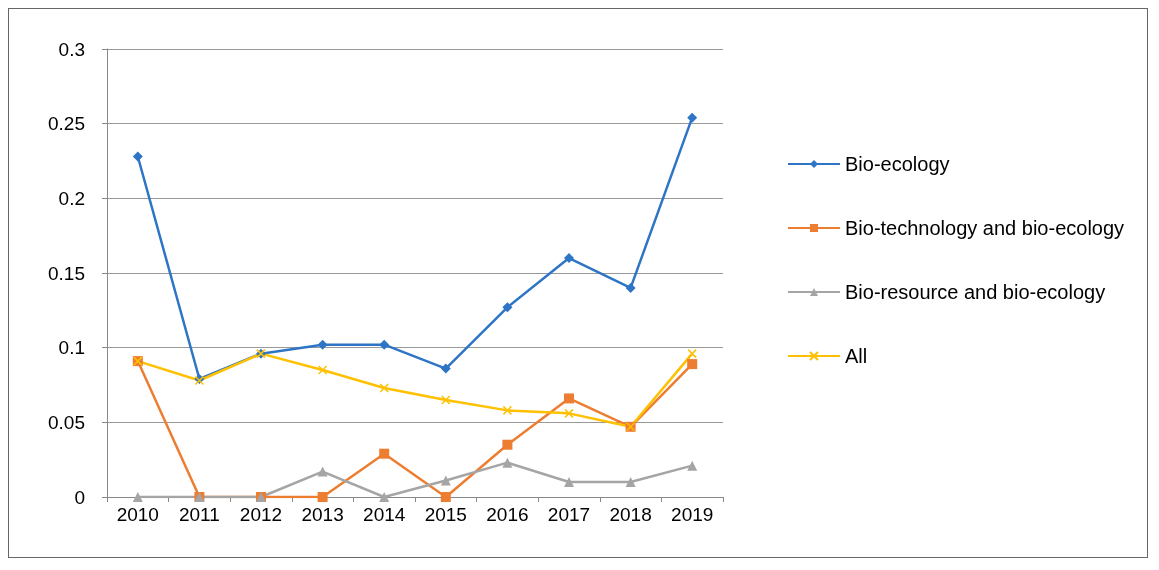 This screenshot has height=570, width=1159. I want to click on y-tick-label: 0.1, so click(71, 348).